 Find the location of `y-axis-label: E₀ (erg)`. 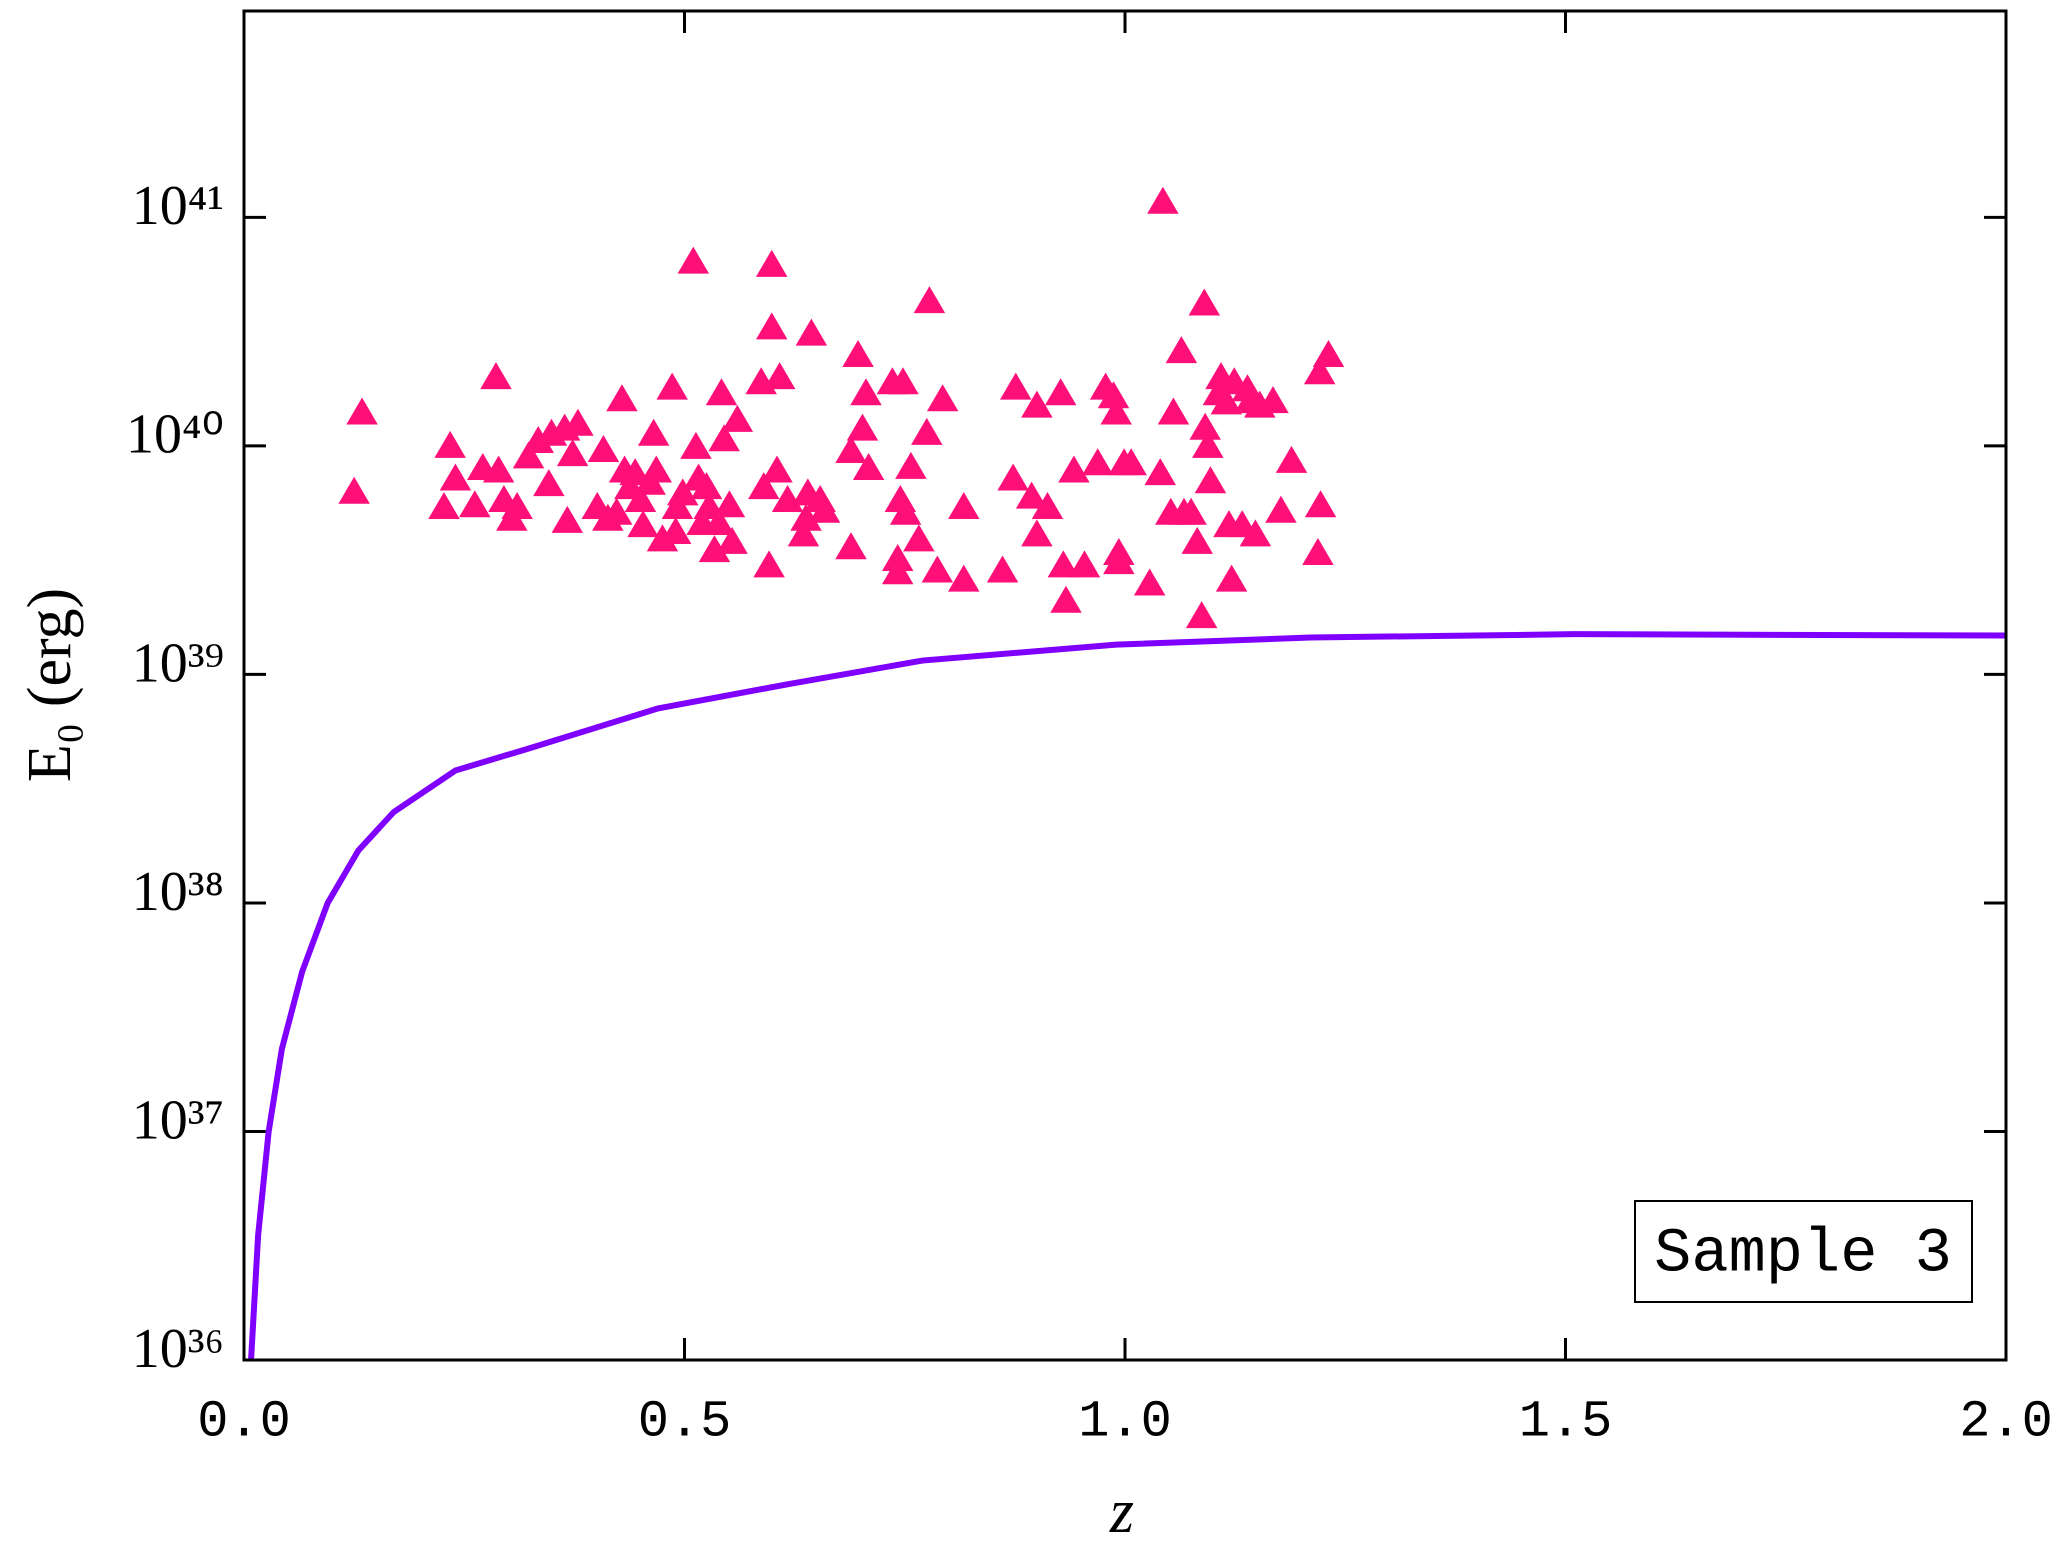

y-axis-label: E₀ (erg) is located at coordinates (50, 685).